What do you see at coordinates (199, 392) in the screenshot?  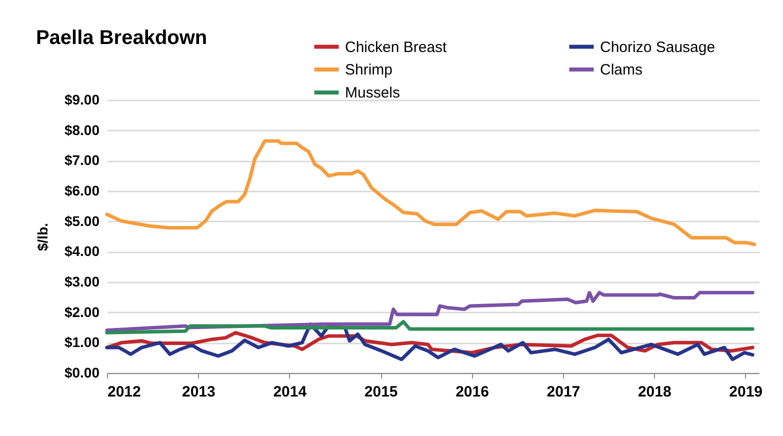 I see `x-tick-label: 2013` at bounding box center [199, 392].